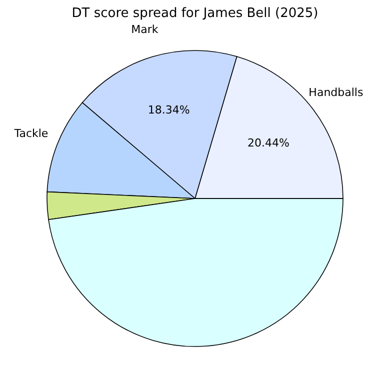  I want to click on data-label: 18.34%, so click(169, 110).